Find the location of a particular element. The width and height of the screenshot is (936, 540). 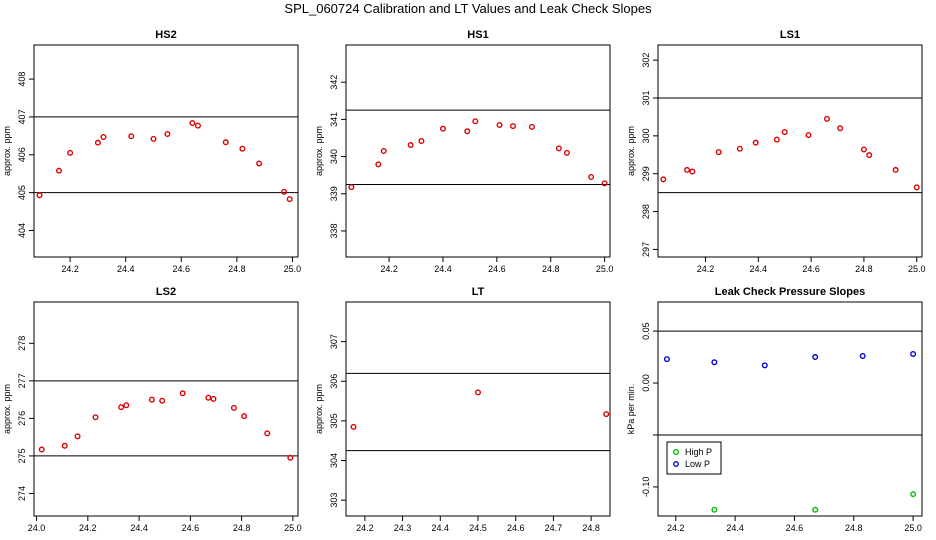

hs1-ytick-label: 341 is located at coordinates (334, 119).